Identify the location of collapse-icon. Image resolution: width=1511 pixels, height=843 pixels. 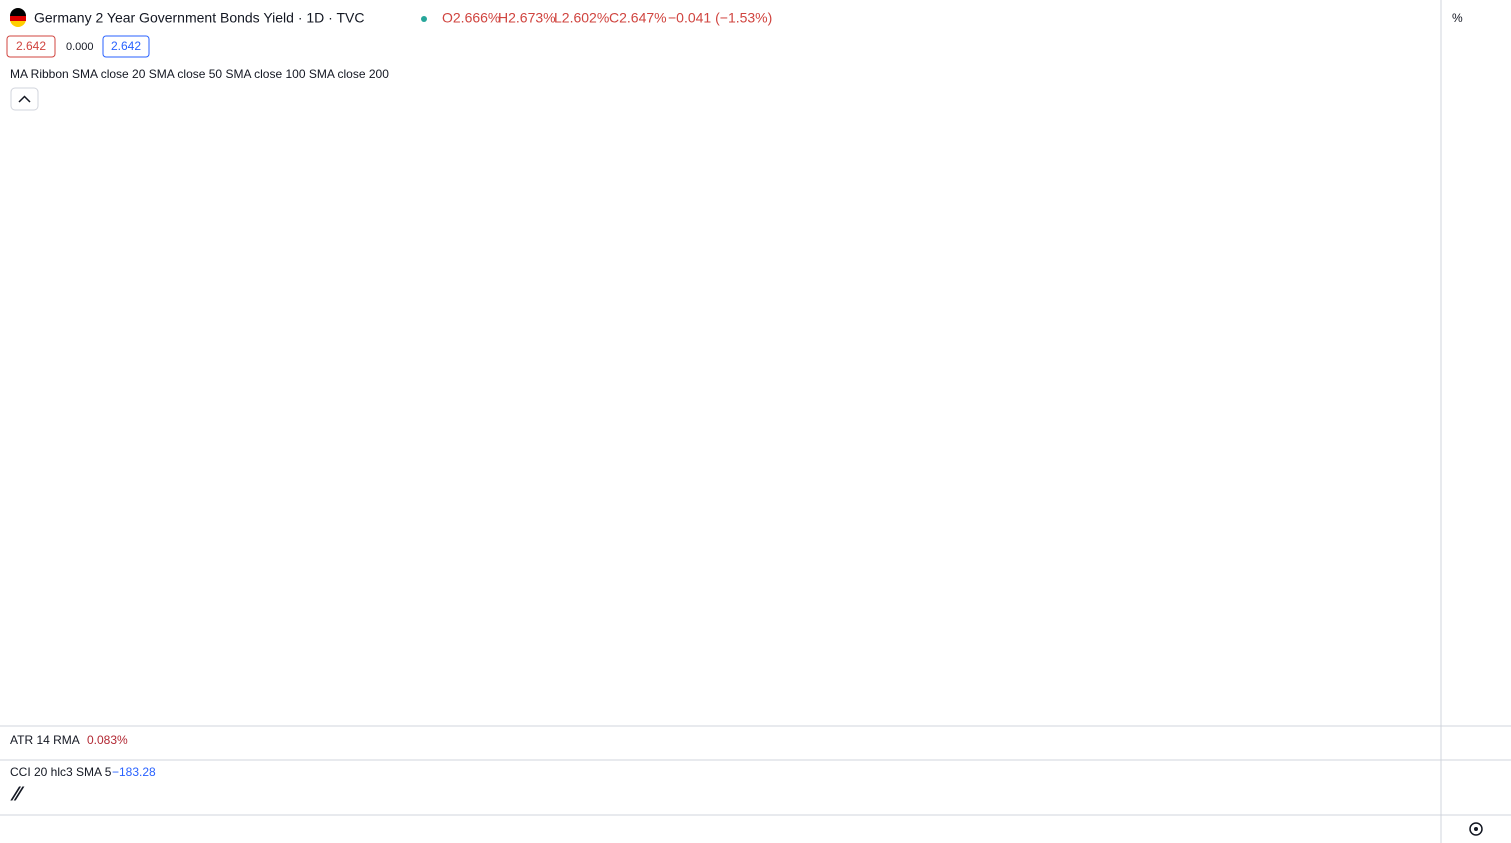
(24, 99).